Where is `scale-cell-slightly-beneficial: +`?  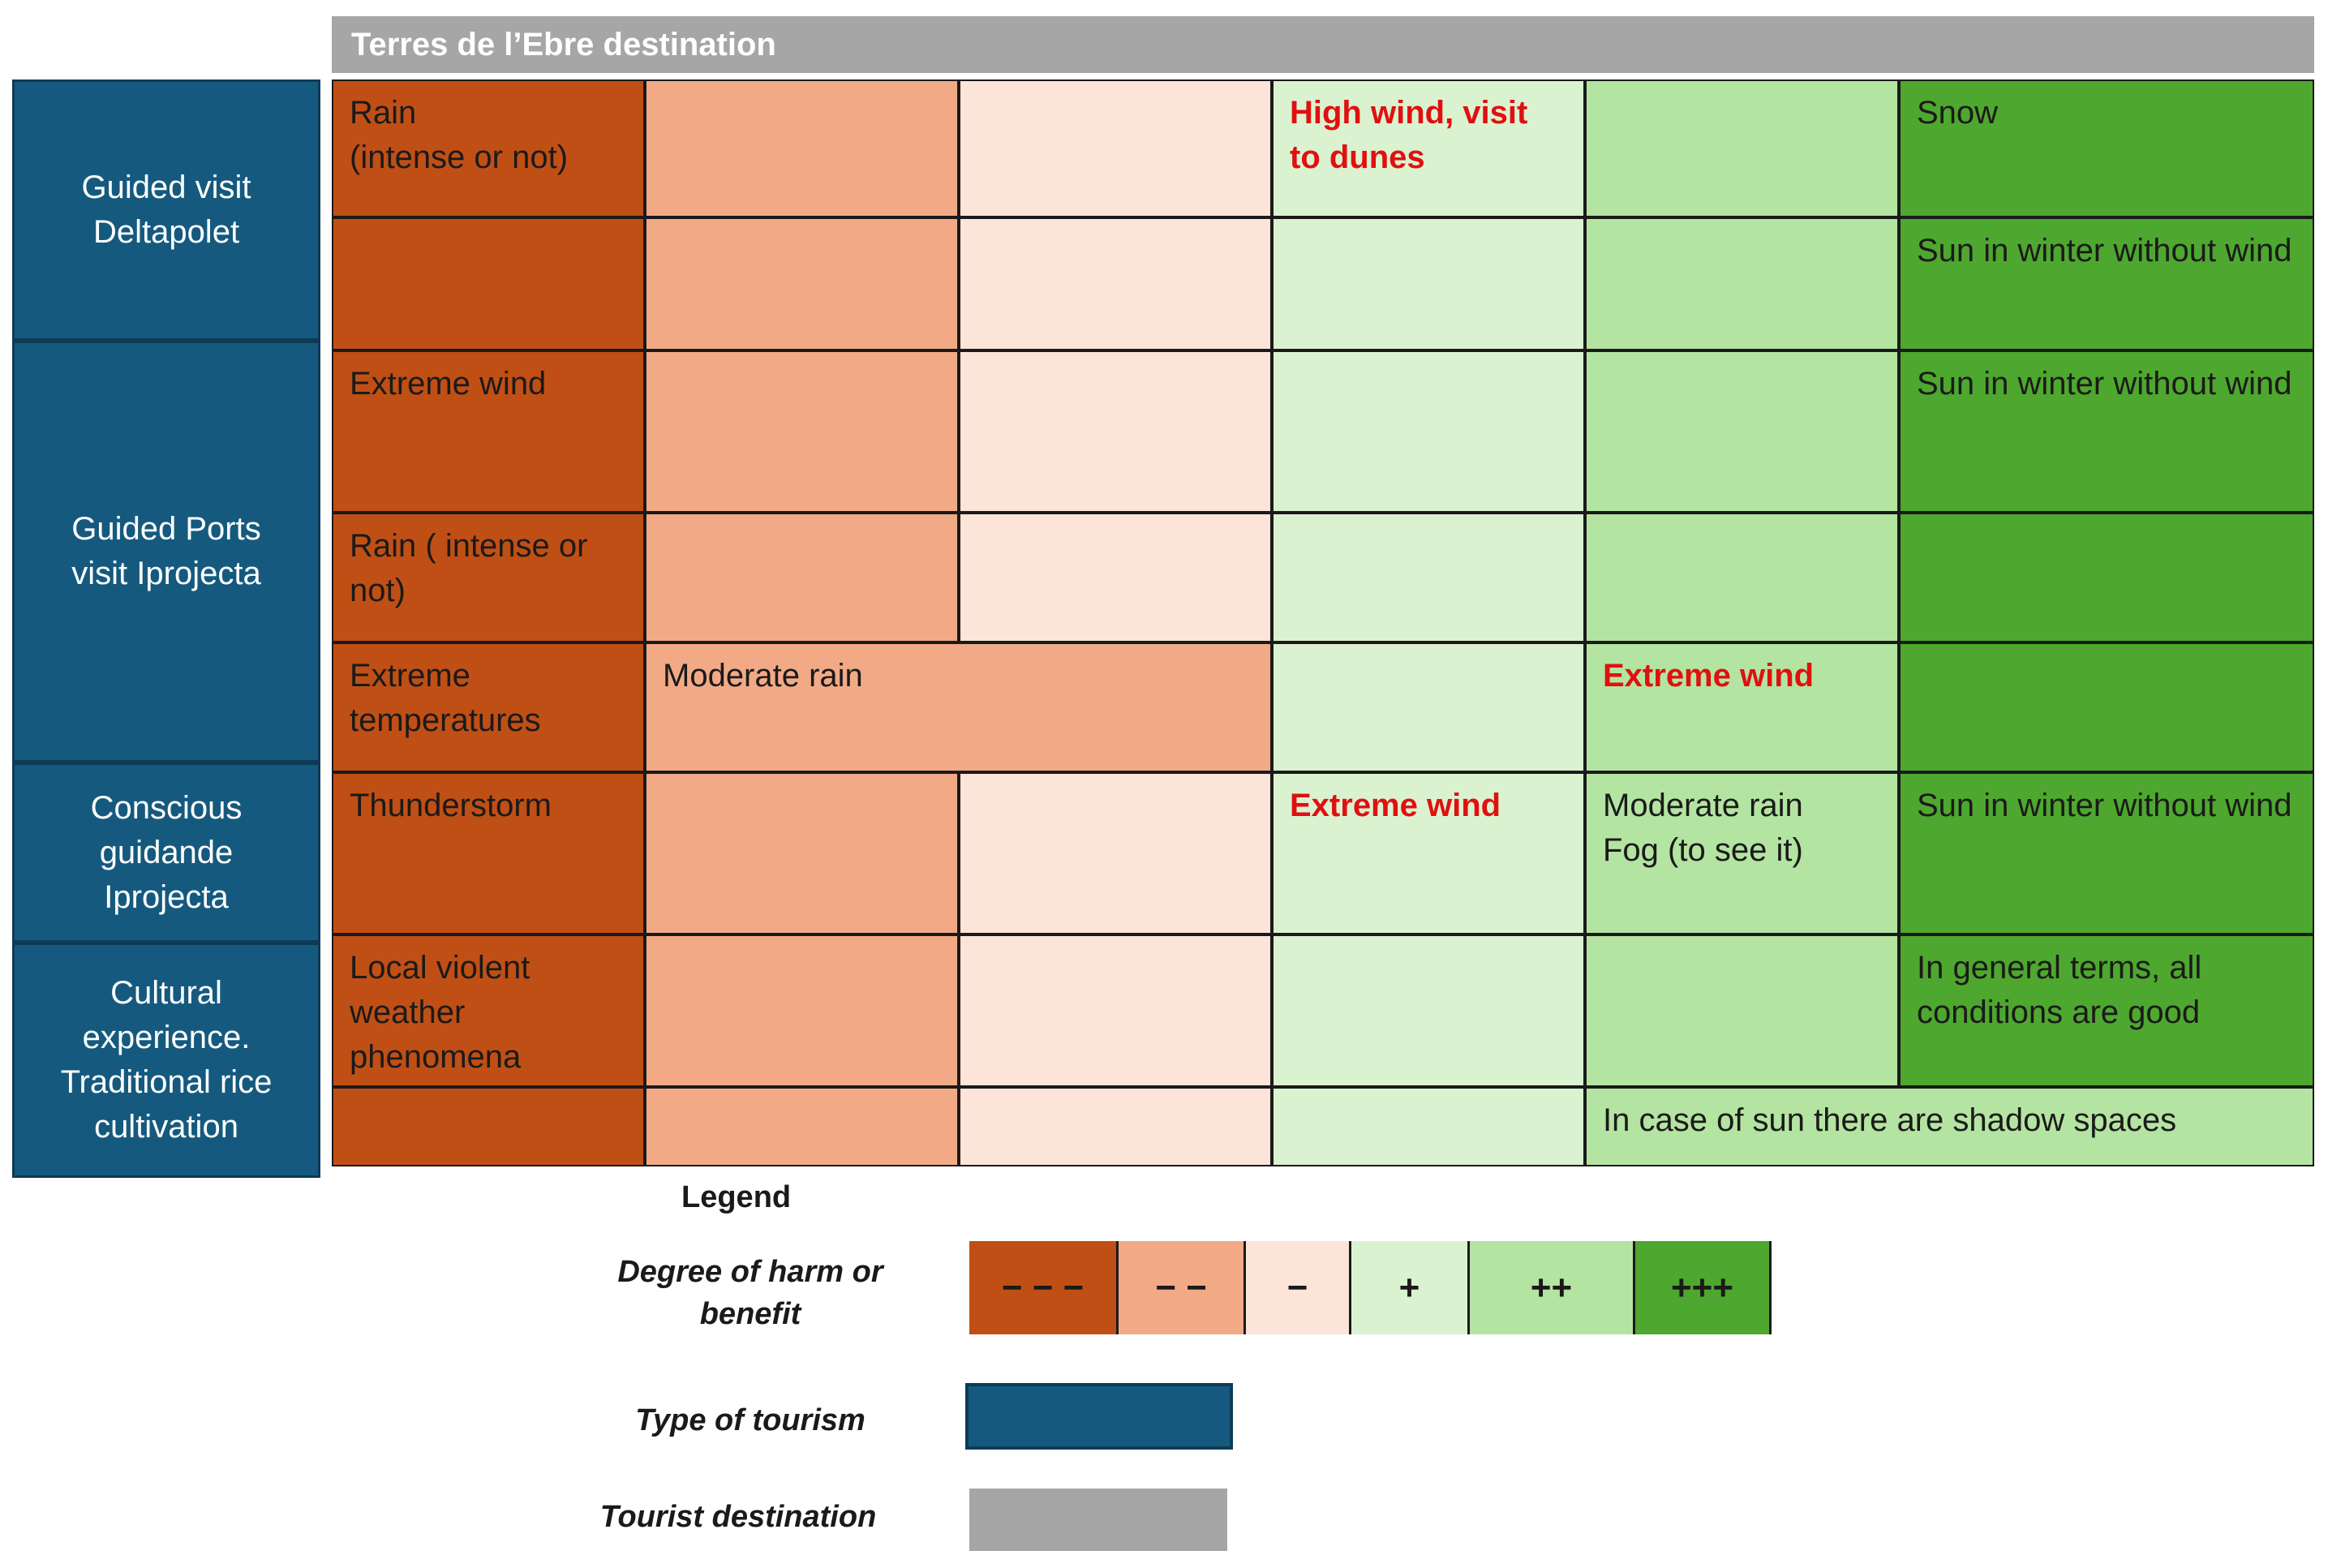 scale-cell-slightly-beneficial: + is located at coordinates (1410, 1287).